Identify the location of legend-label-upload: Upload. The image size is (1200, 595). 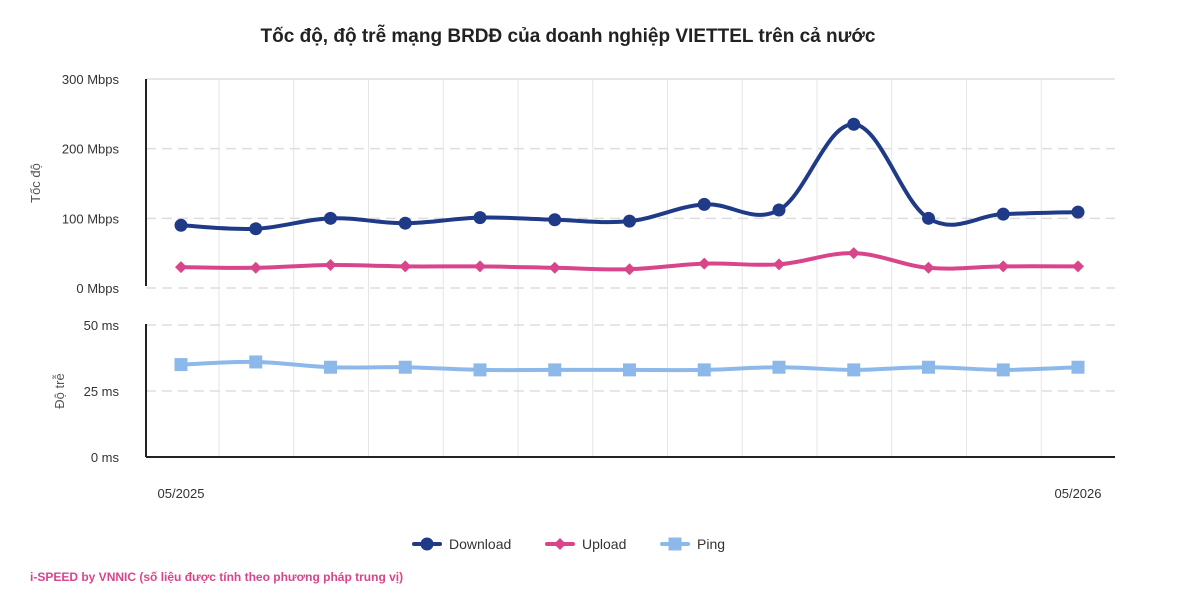
(604, 544).